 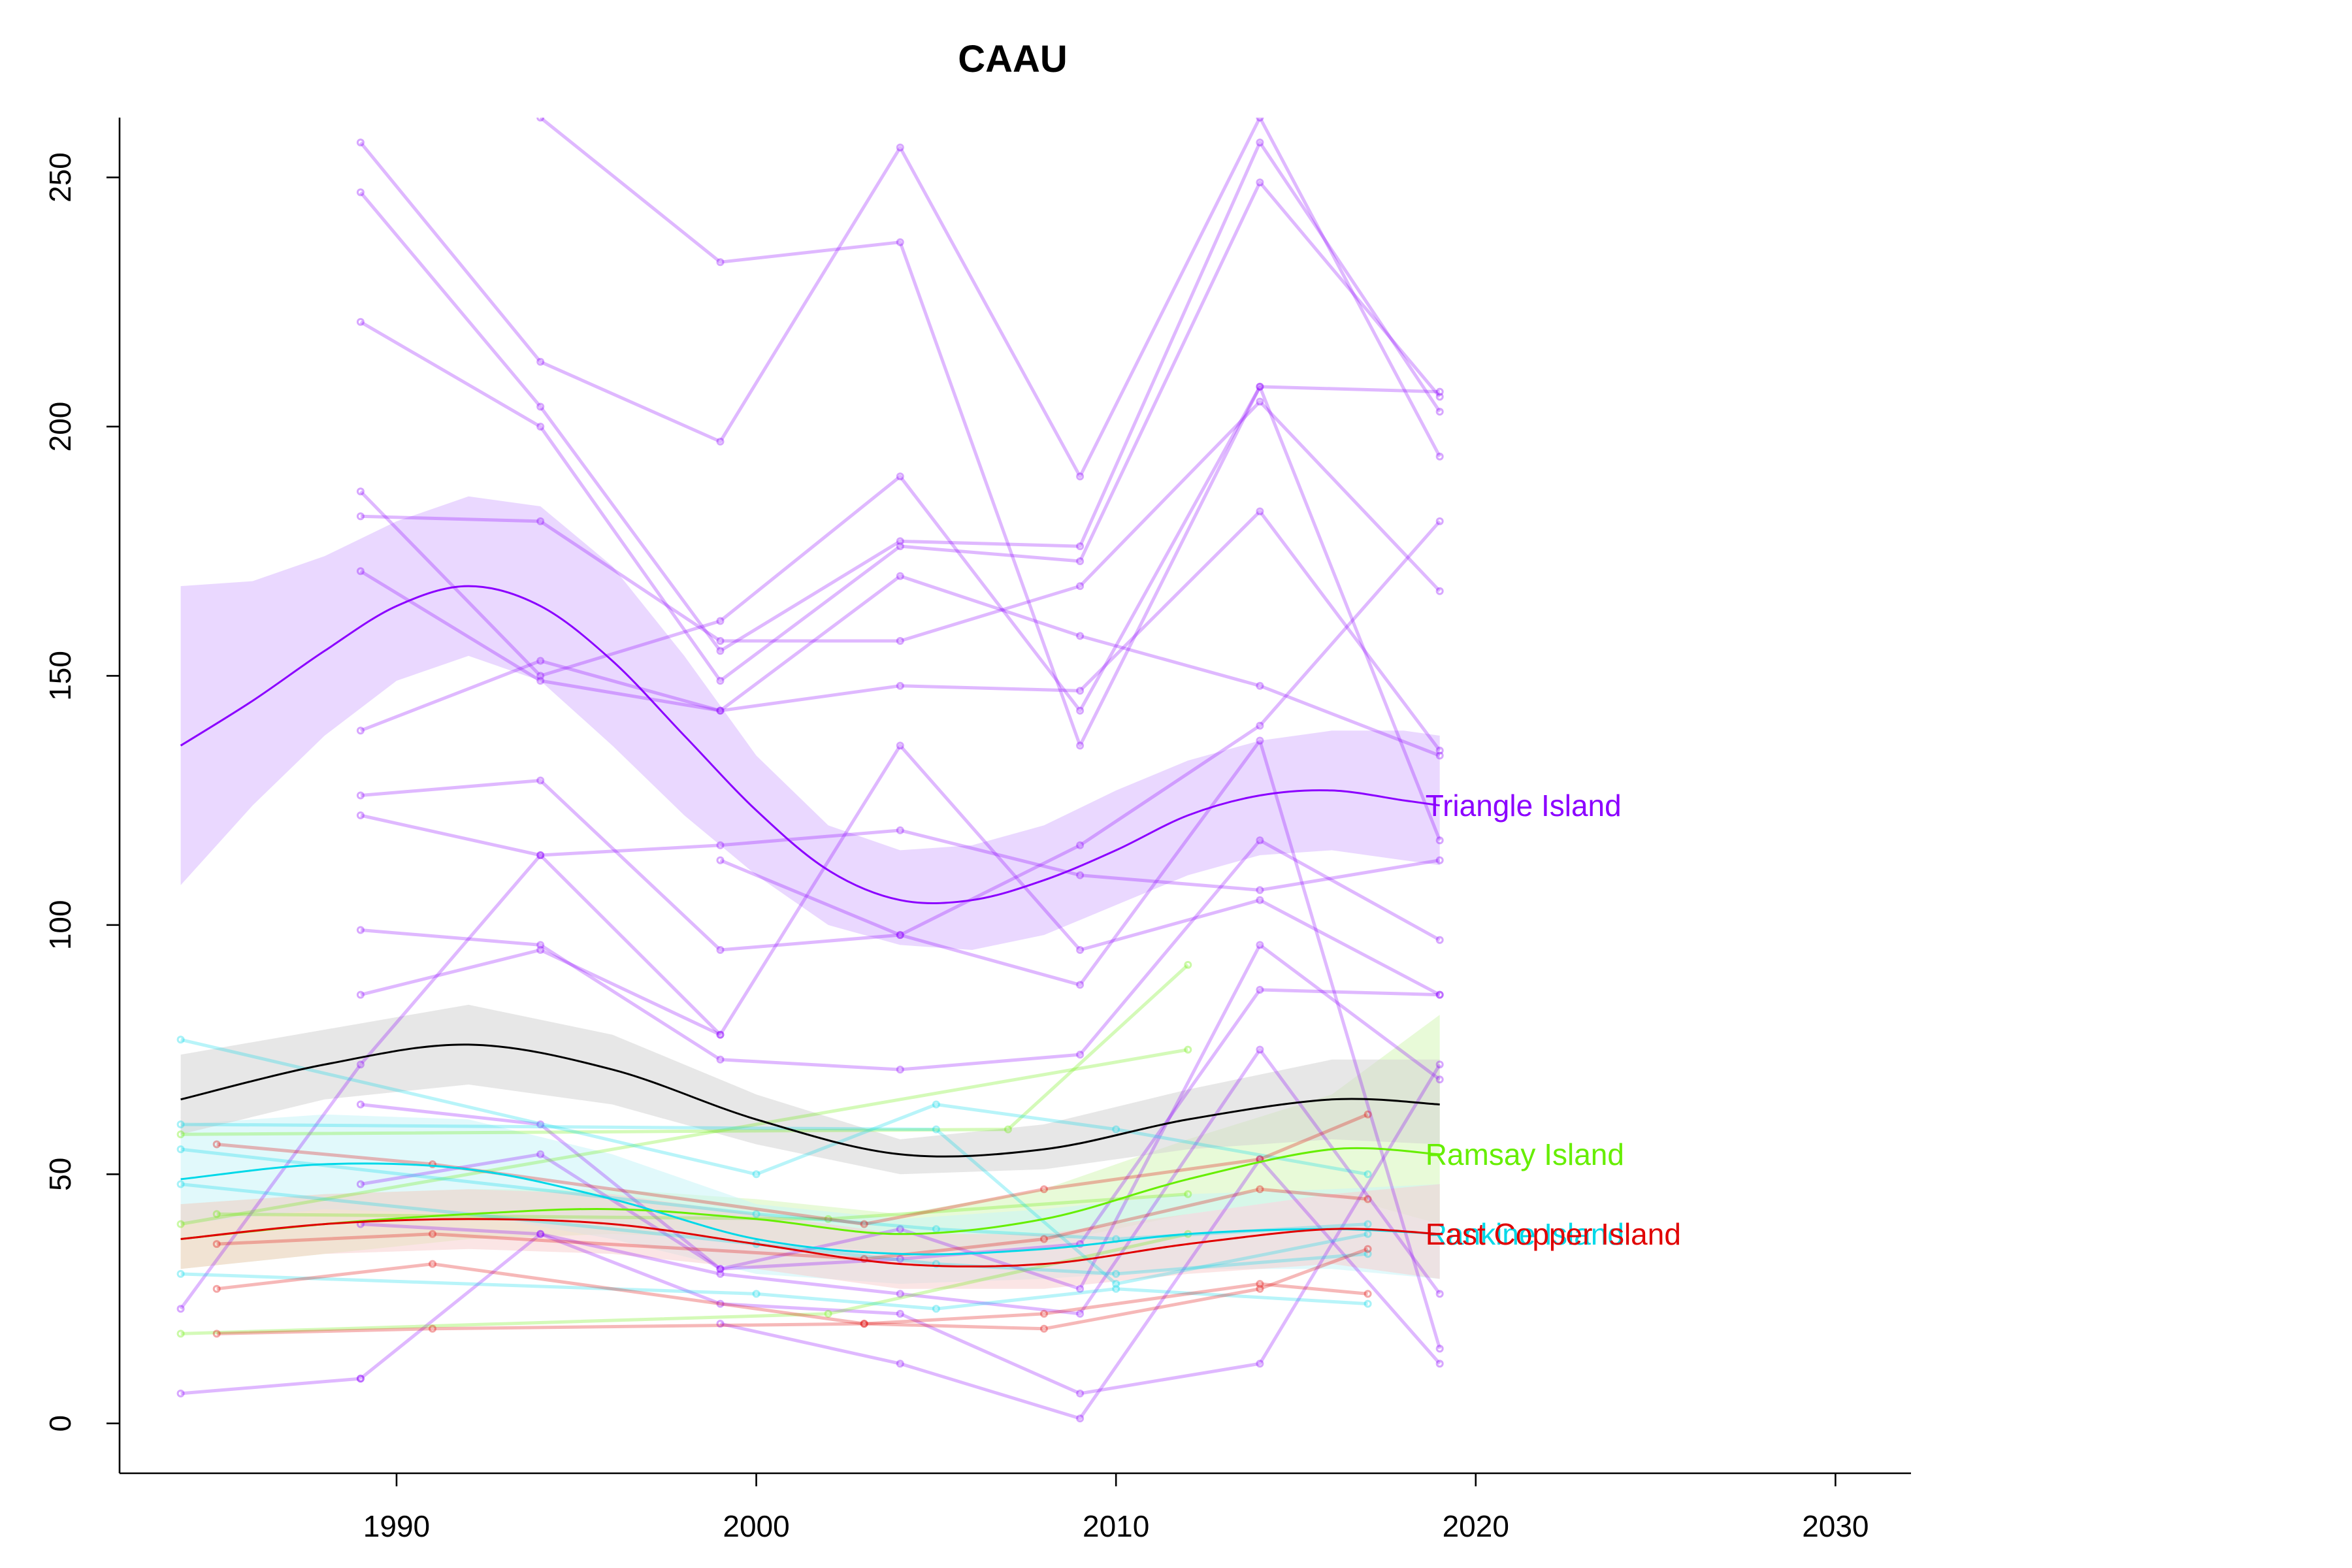 I want to click on trend-line-ramsay-island, so click(x=810, y=1193).